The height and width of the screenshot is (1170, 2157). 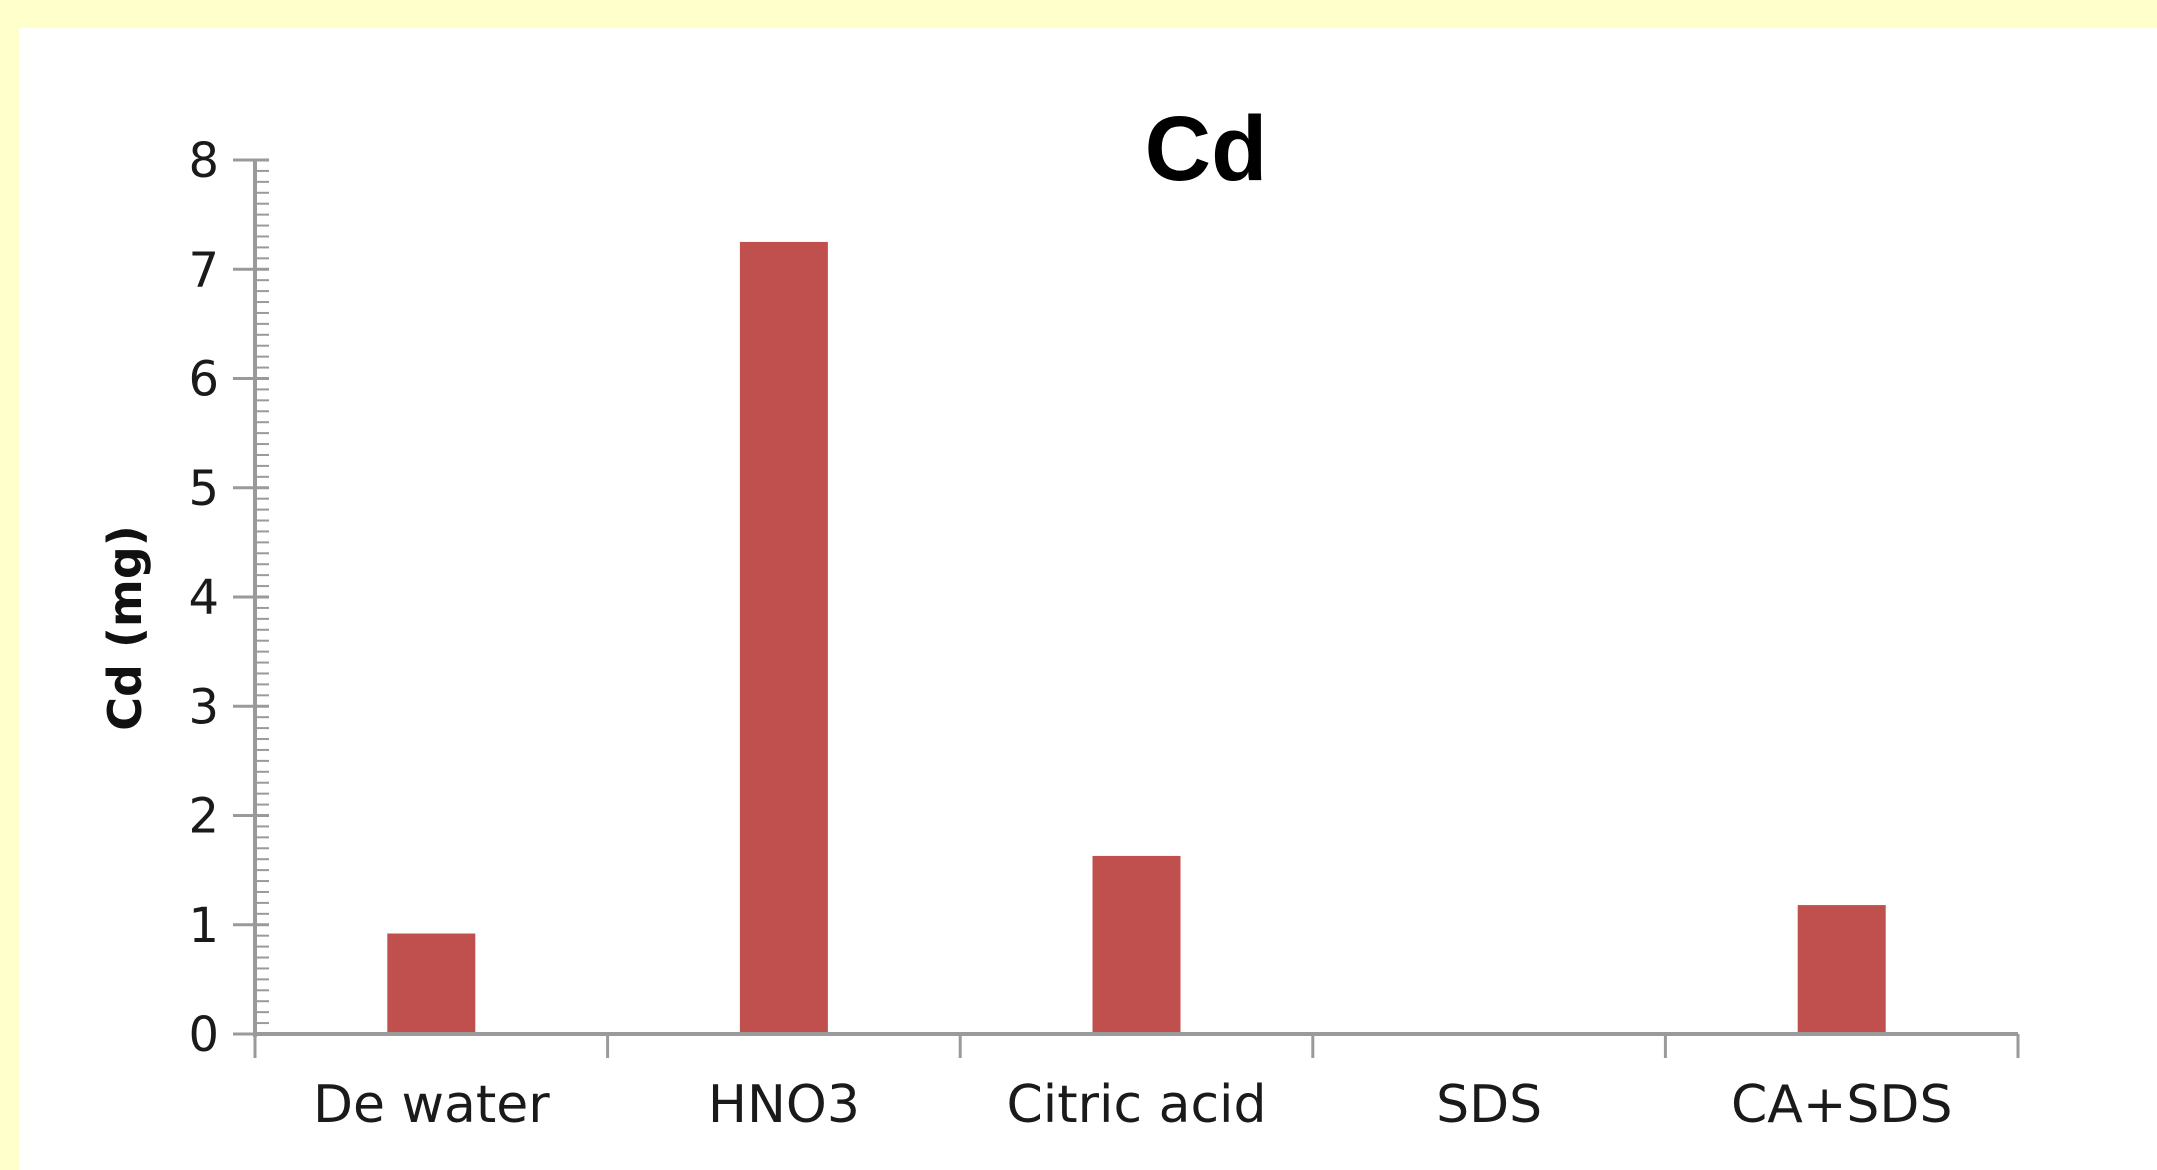 What do you see at coordinates (203, 161) in the screenshot?
I see `y-tick-label: 8` at bounding box center [203, 161].